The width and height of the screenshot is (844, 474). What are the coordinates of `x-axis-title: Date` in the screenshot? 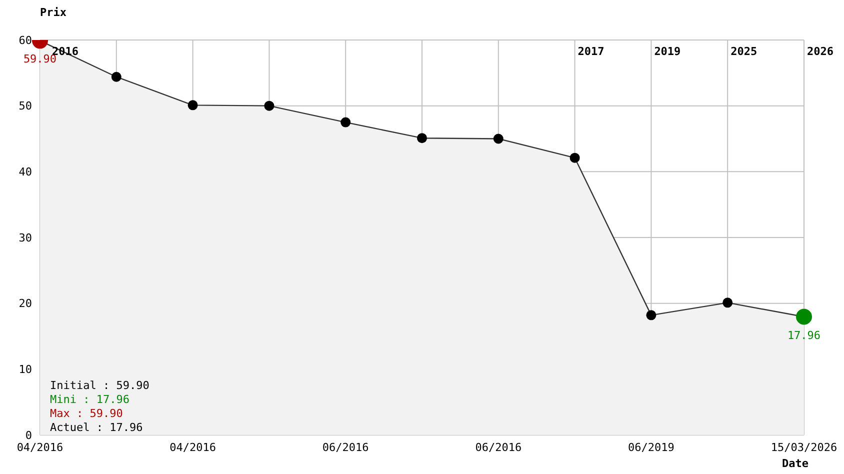 It's located at (795, 463).